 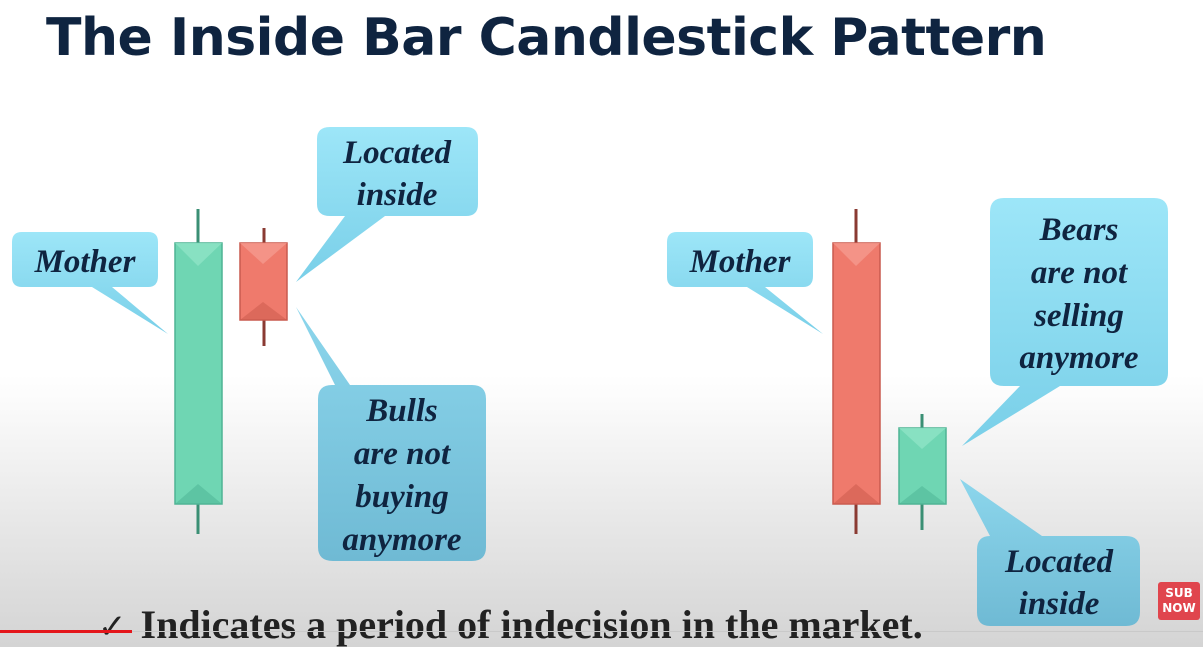 What do you see at coordinates (66, 631) in the screenshot?
I see `video-progress-bar` at bounding box center [66, 631].